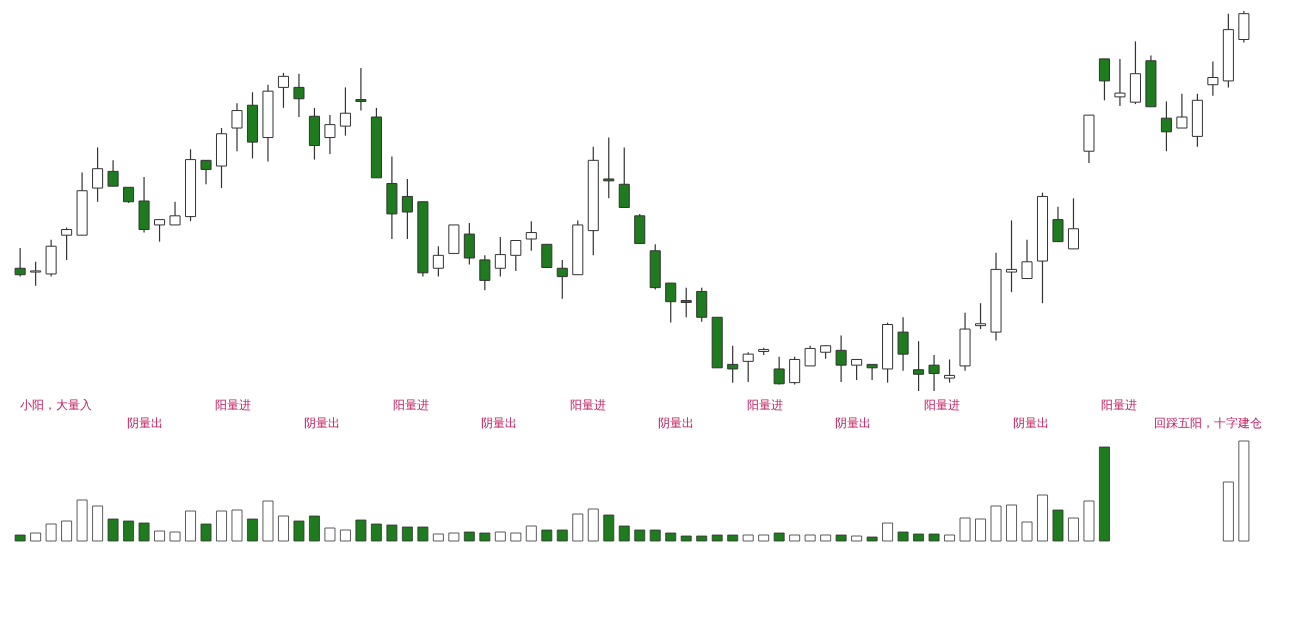 The height and width of the screenshot is (626, 1290). Describe the element at coordinates (56, 405) in the screenshot. I see `text: 小阳，大量入` at that location.